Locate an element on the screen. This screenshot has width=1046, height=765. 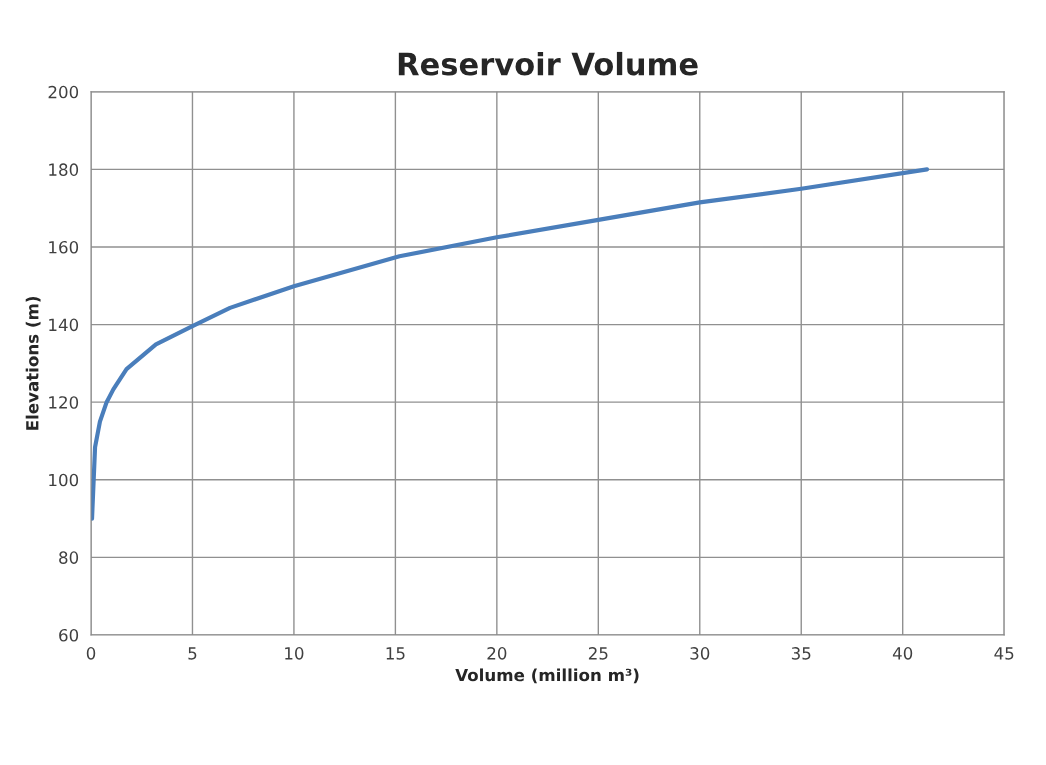
x-axis-title: Volume (million m³) is located at coordinates (547, 676).